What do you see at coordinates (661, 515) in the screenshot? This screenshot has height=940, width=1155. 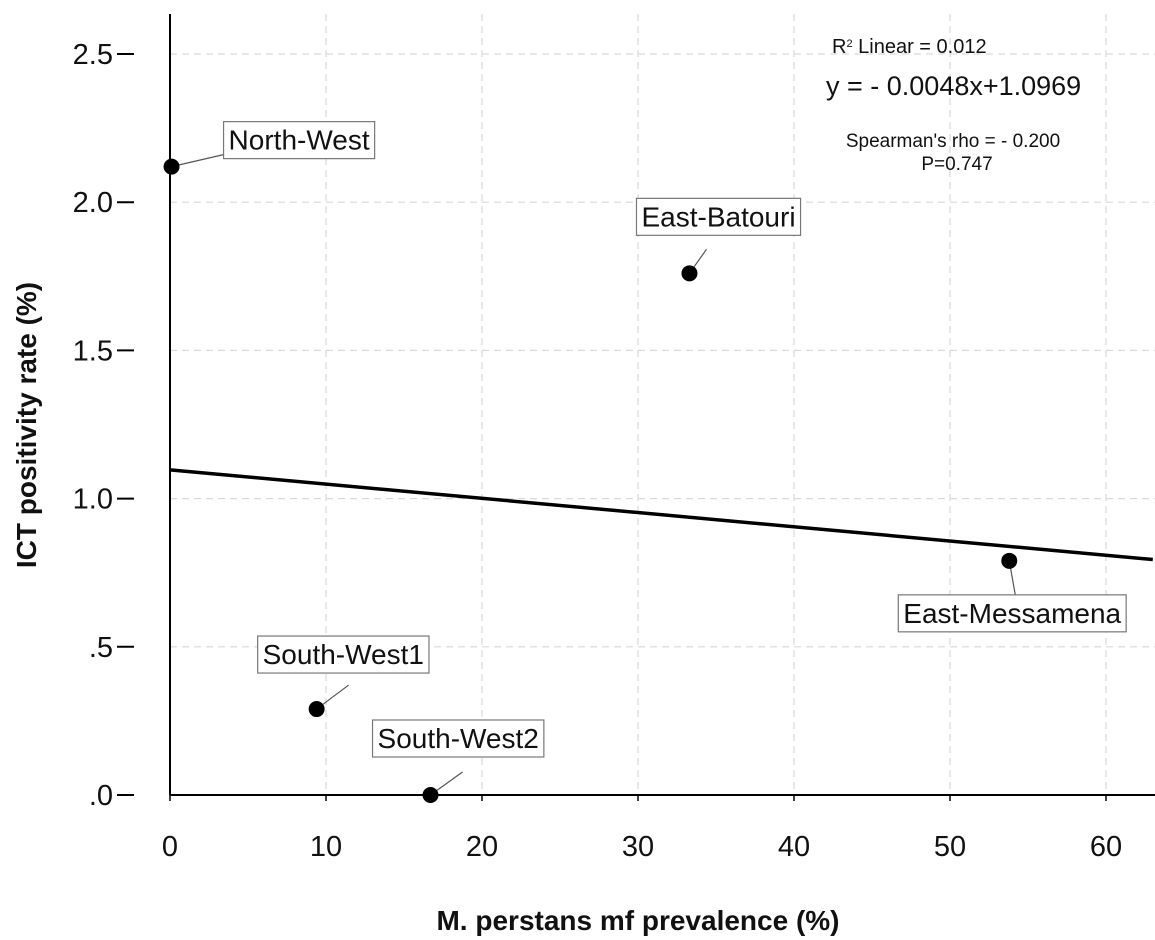 I see `regression-line` at bounding box center [661, 515].